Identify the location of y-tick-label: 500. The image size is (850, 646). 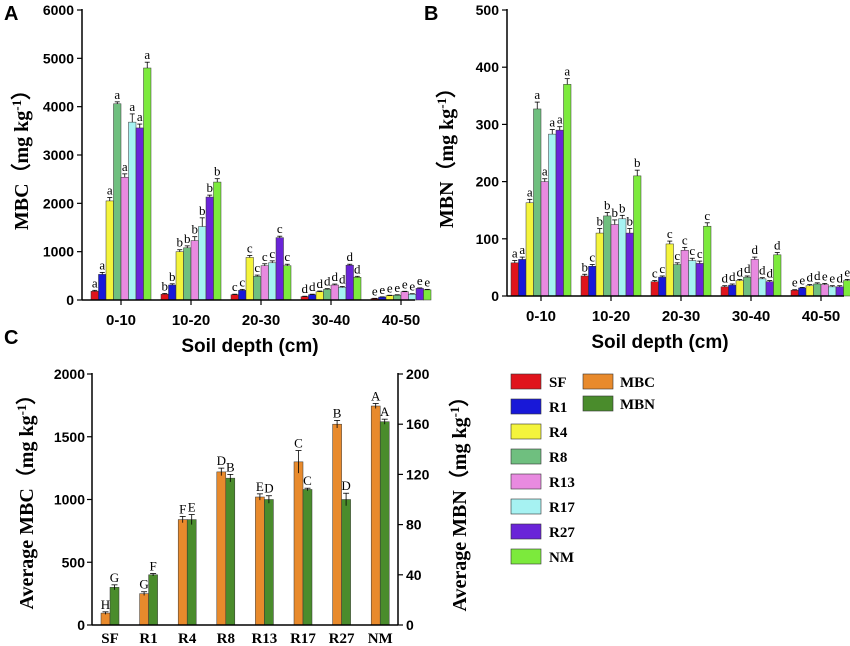
(74, 562).